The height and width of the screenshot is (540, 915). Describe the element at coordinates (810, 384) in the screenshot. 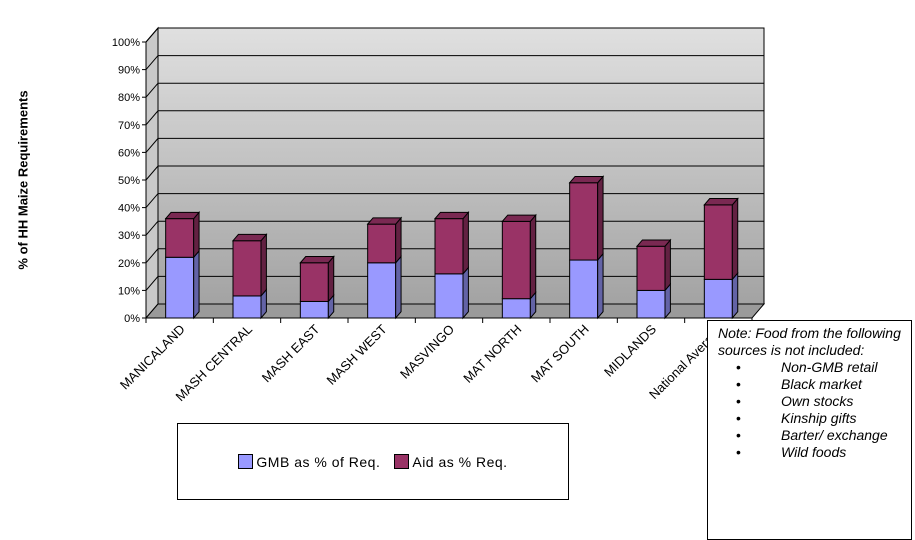

I see `note-item: Black market` at that location.